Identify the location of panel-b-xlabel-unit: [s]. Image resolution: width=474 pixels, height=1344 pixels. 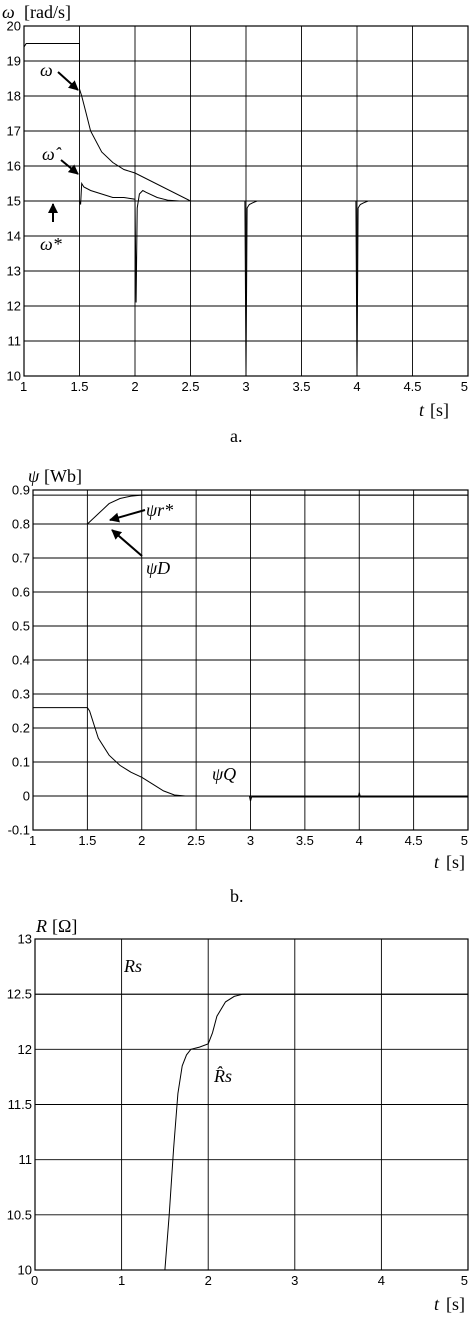
(455, 862).